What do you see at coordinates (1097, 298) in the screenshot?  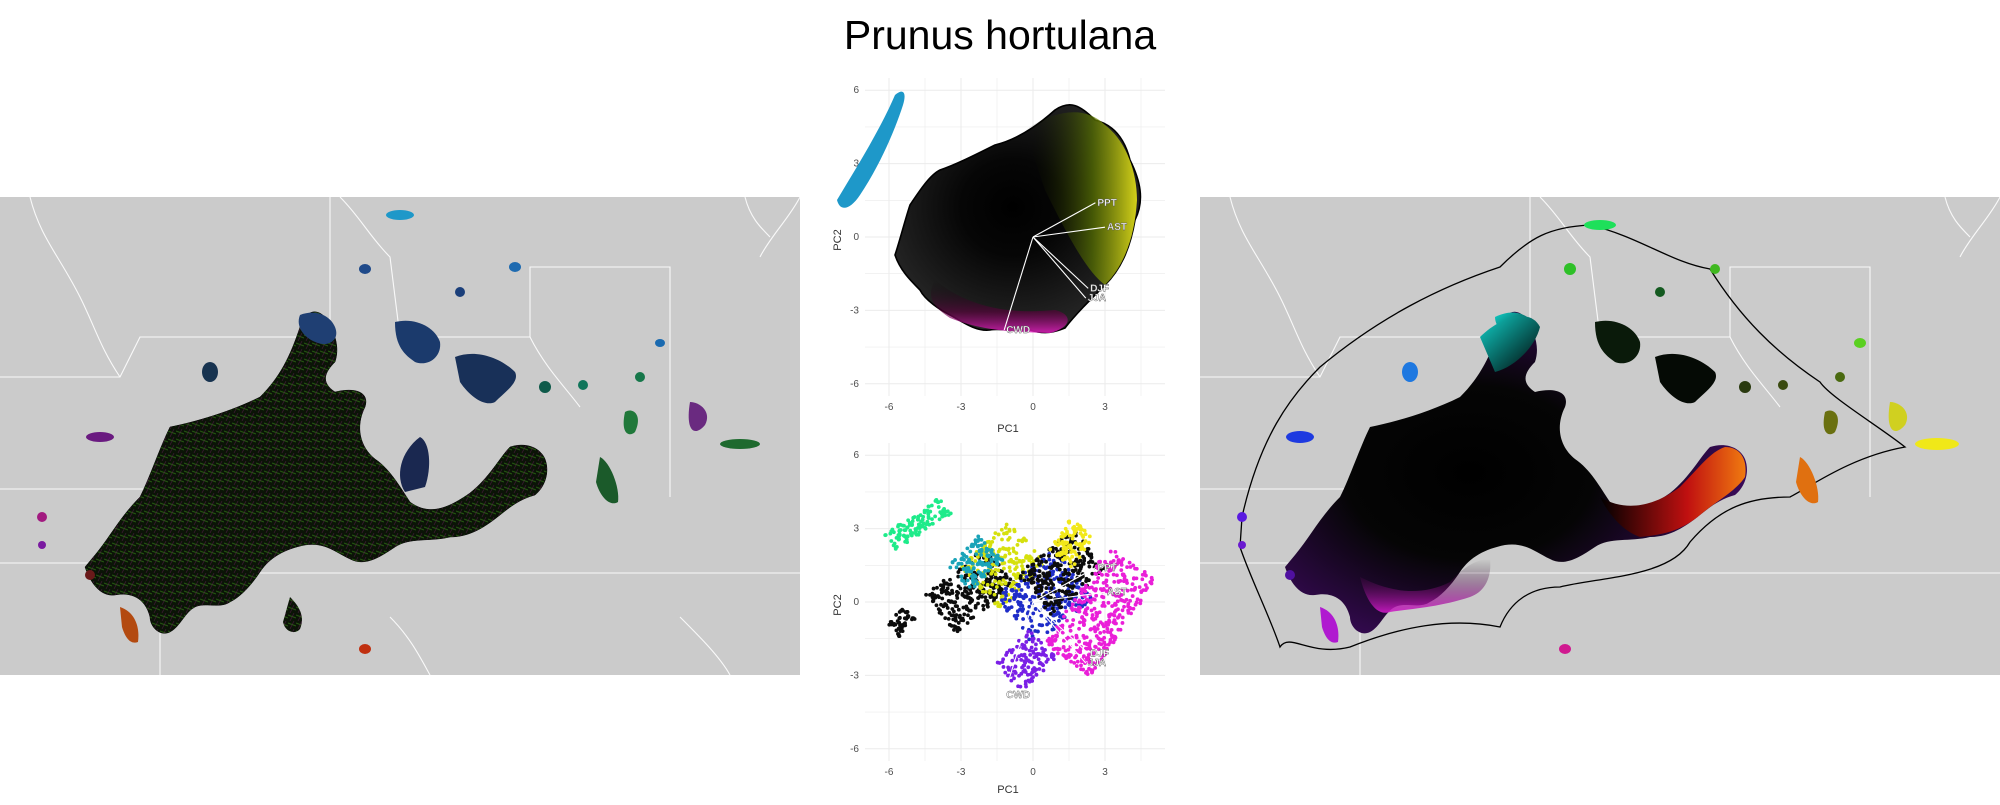 I see `vector-label: JJA` at bounding box center [1097, 298].